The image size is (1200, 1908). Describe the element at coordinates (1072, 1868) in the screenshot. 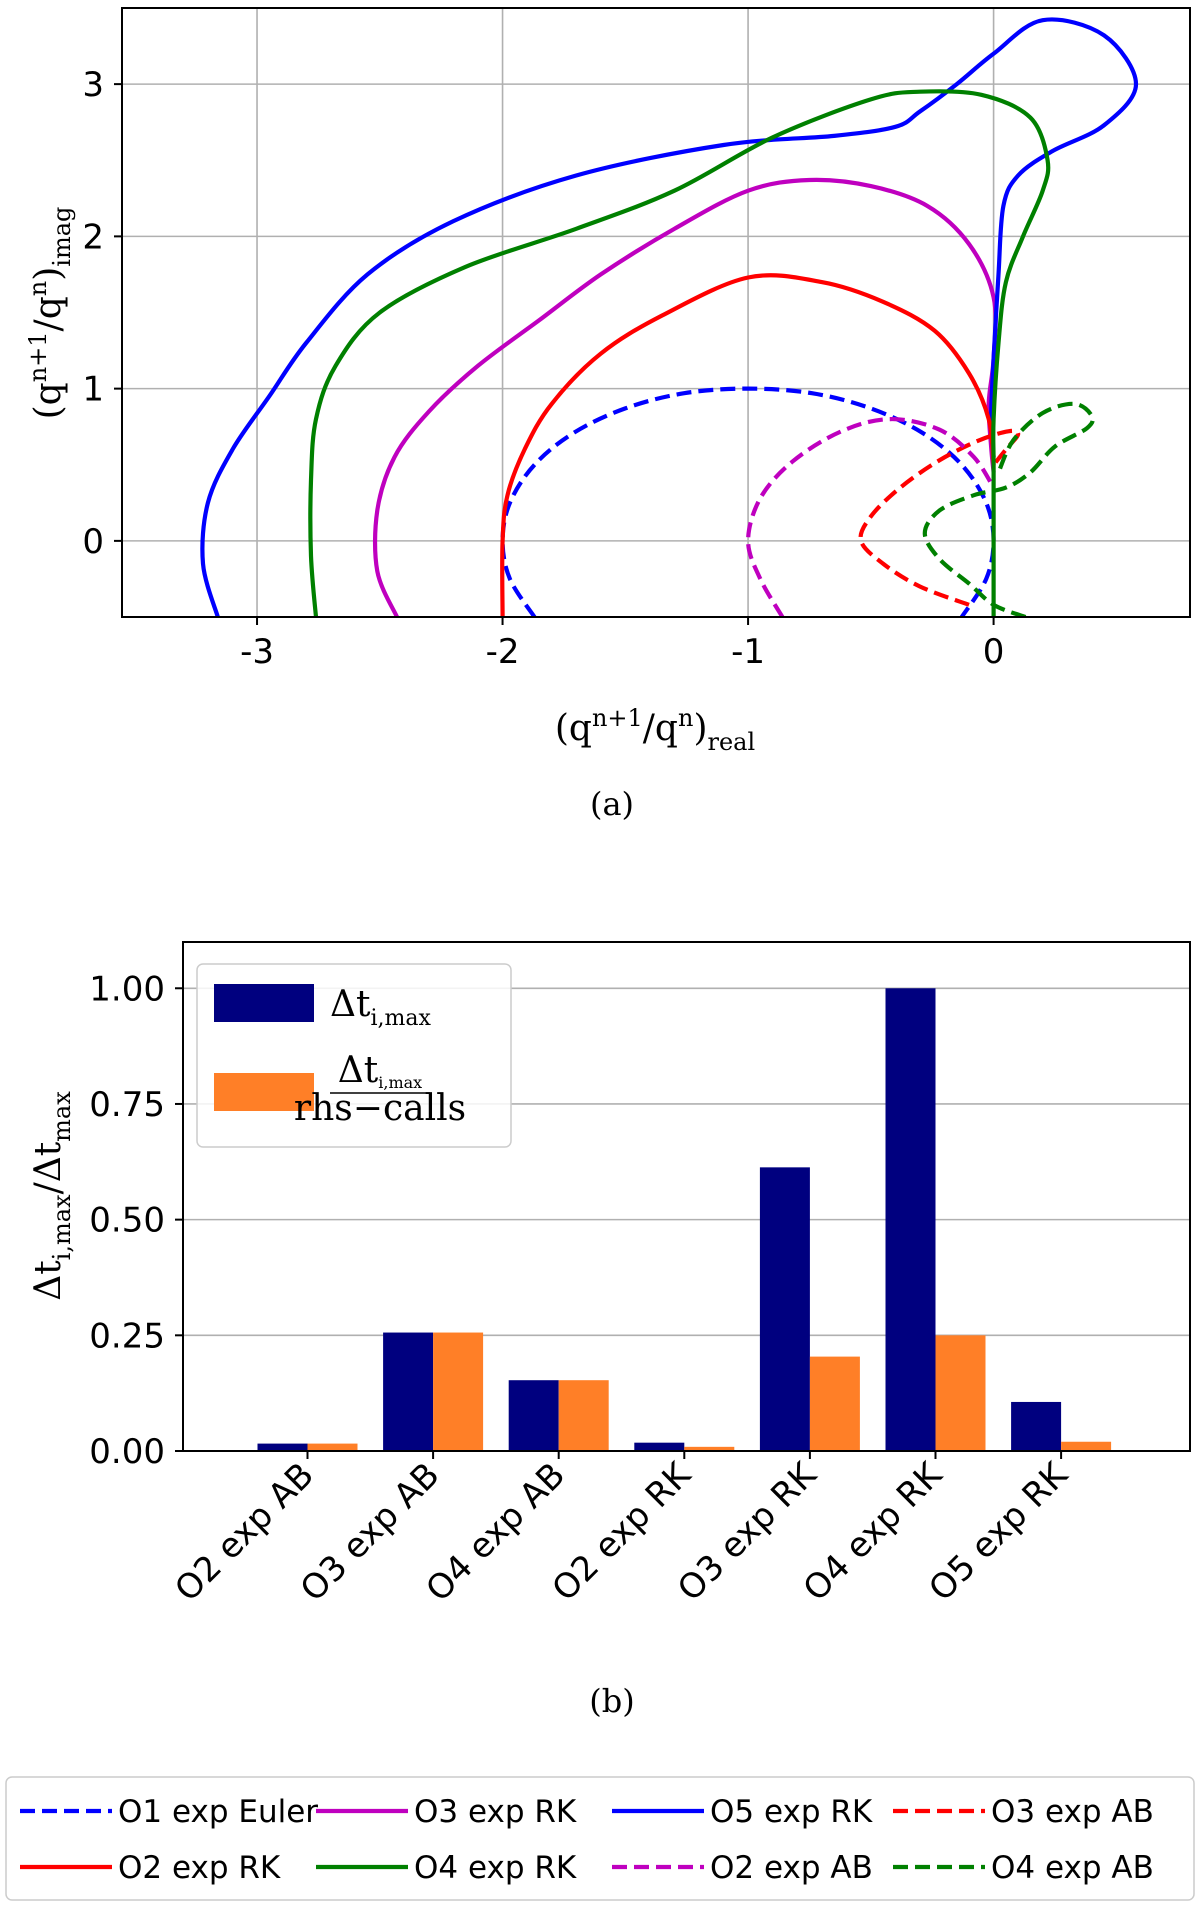

I see `legend-label: O4 exp AB` at that location.